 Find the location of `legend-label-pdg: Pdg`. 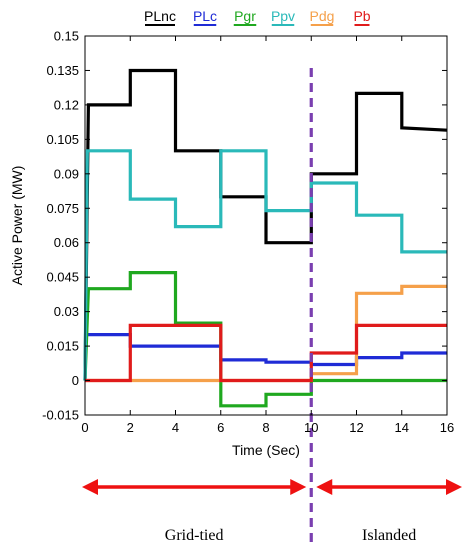

legend-label-pdg: Pdg is located at coordinates (322, 16).